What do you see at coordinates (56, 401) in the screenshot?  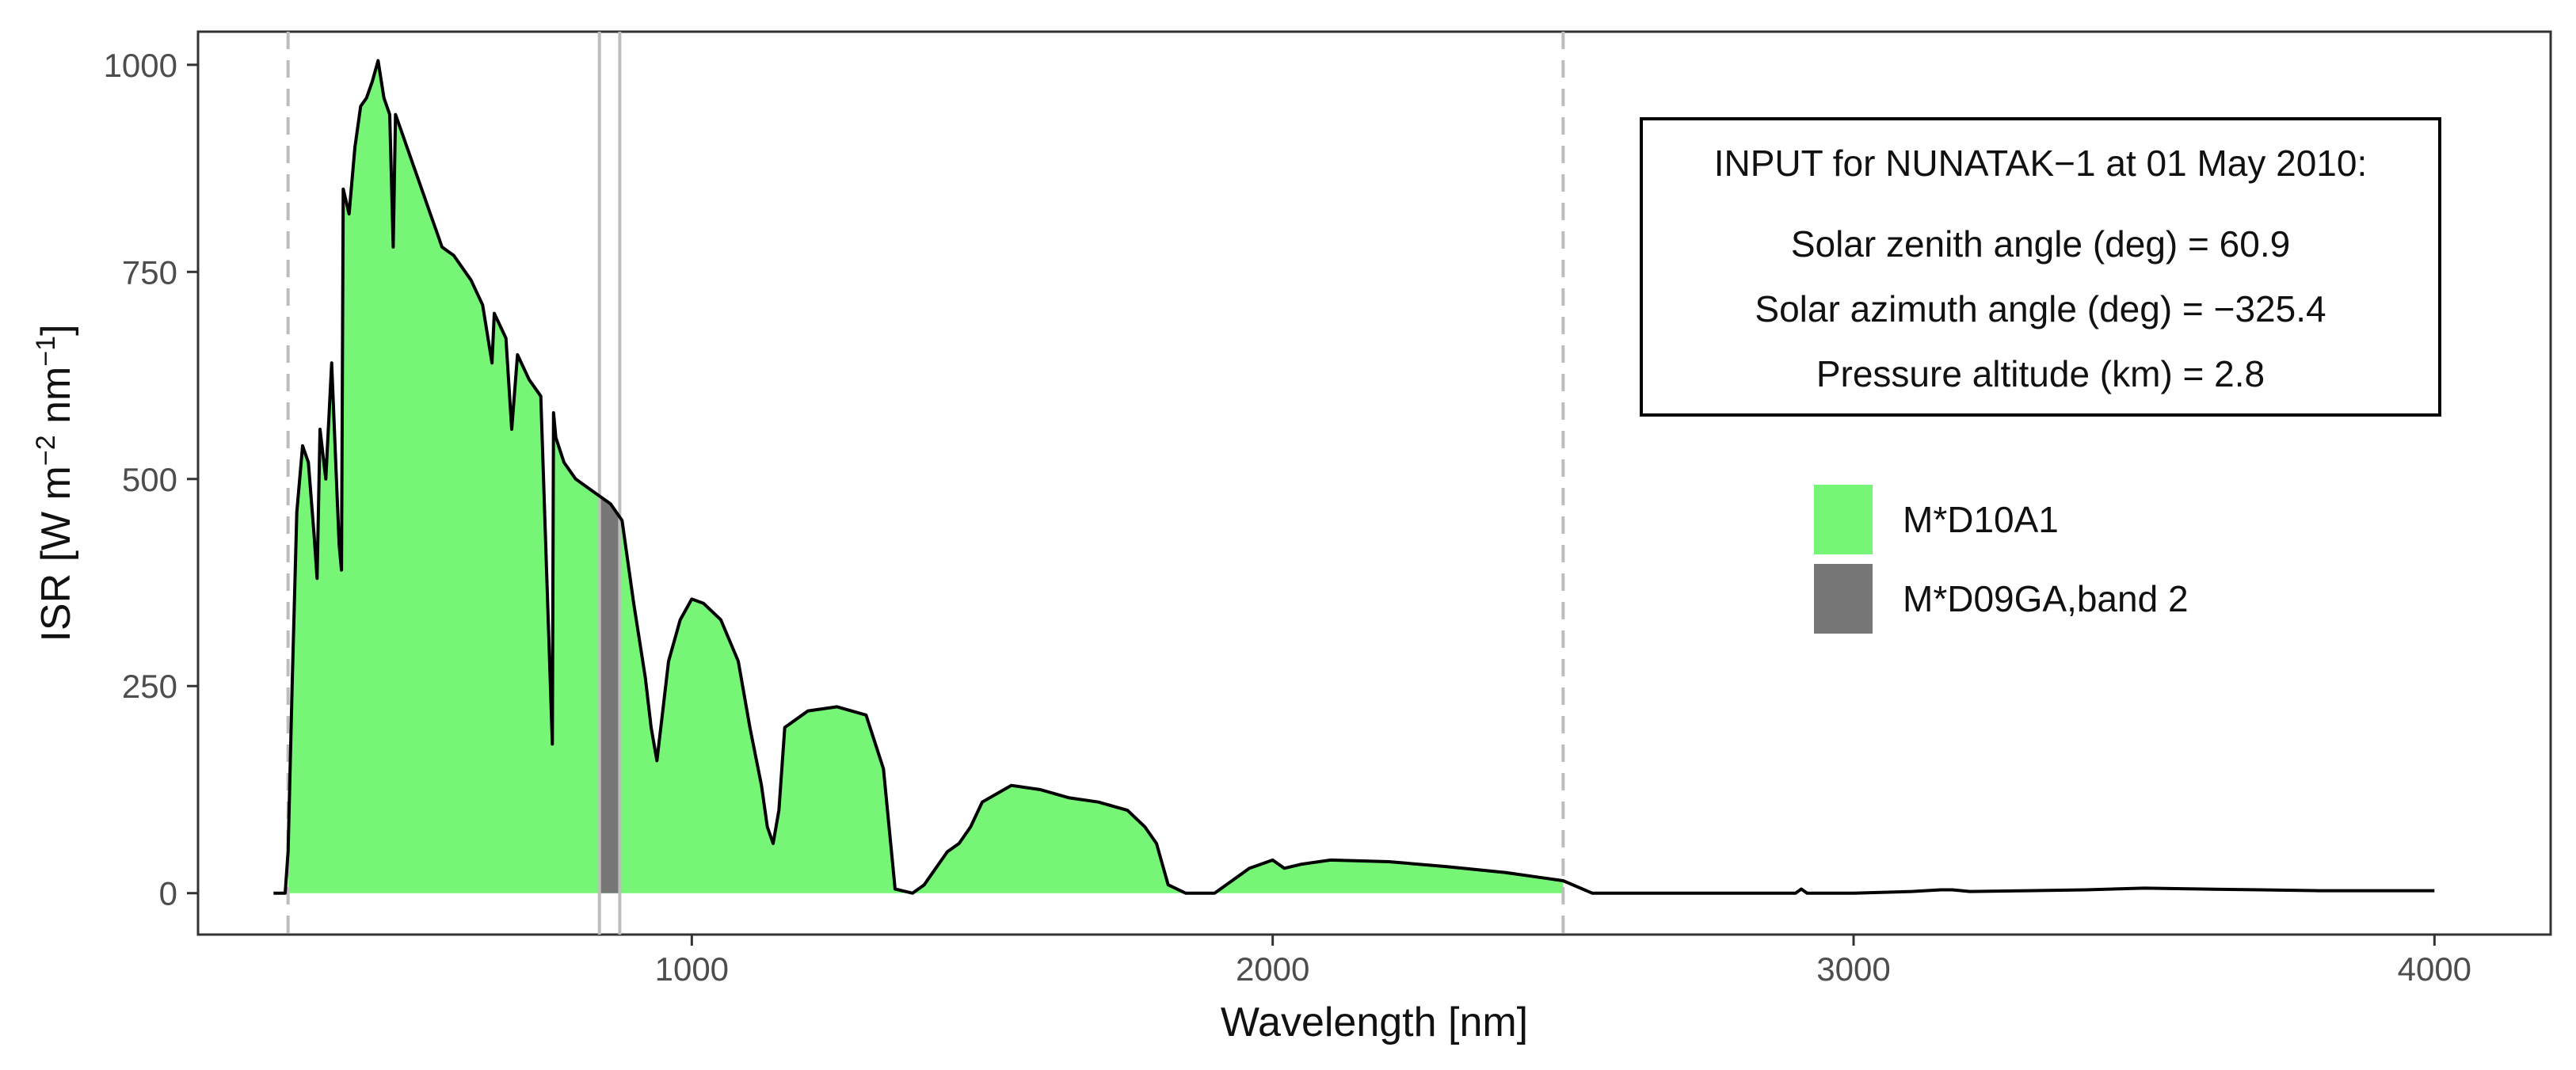 I see `y-axis-label-mid: nm` at bounding box center [56, 401].